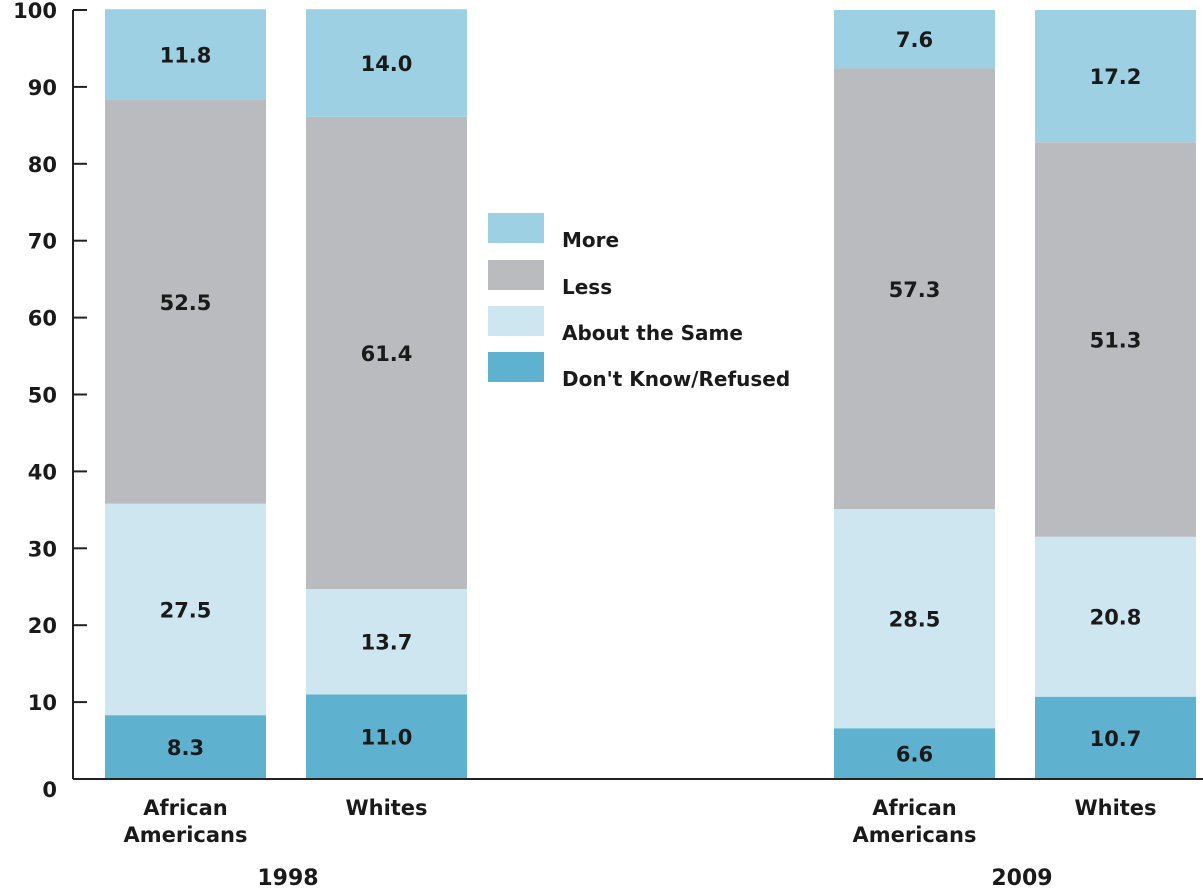  I want to click on y-tick-label: 0, so click(49, 790).